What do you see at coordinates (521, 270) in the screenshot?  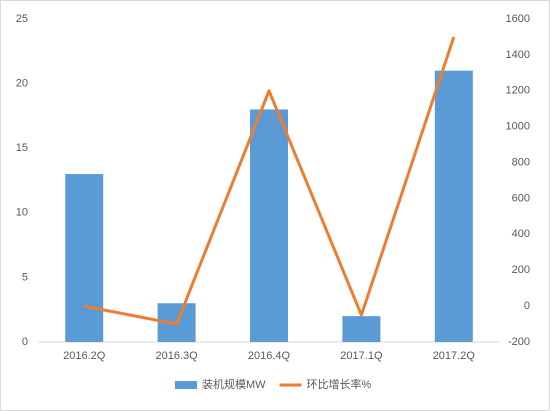 I see `y2-tick-label: 200` at bounding box center [521, 270].